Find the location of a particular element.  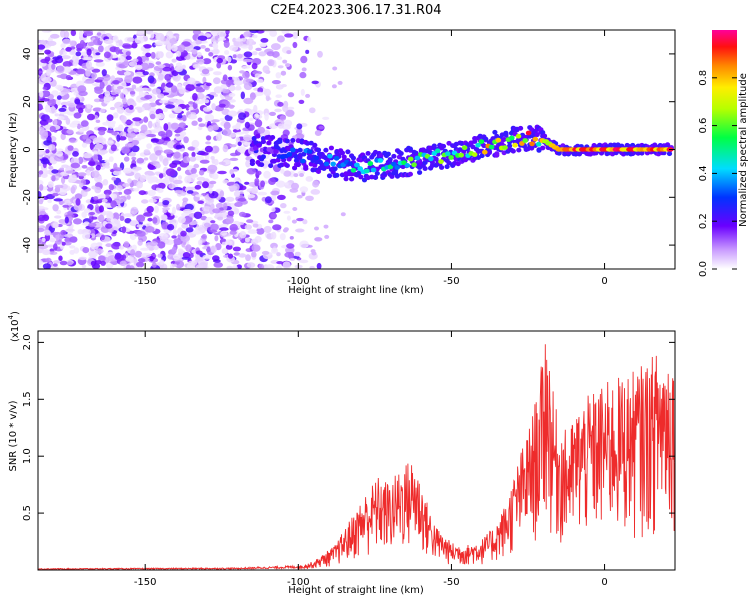

x-tick-label: -150 is located at coordinates (145, 281).